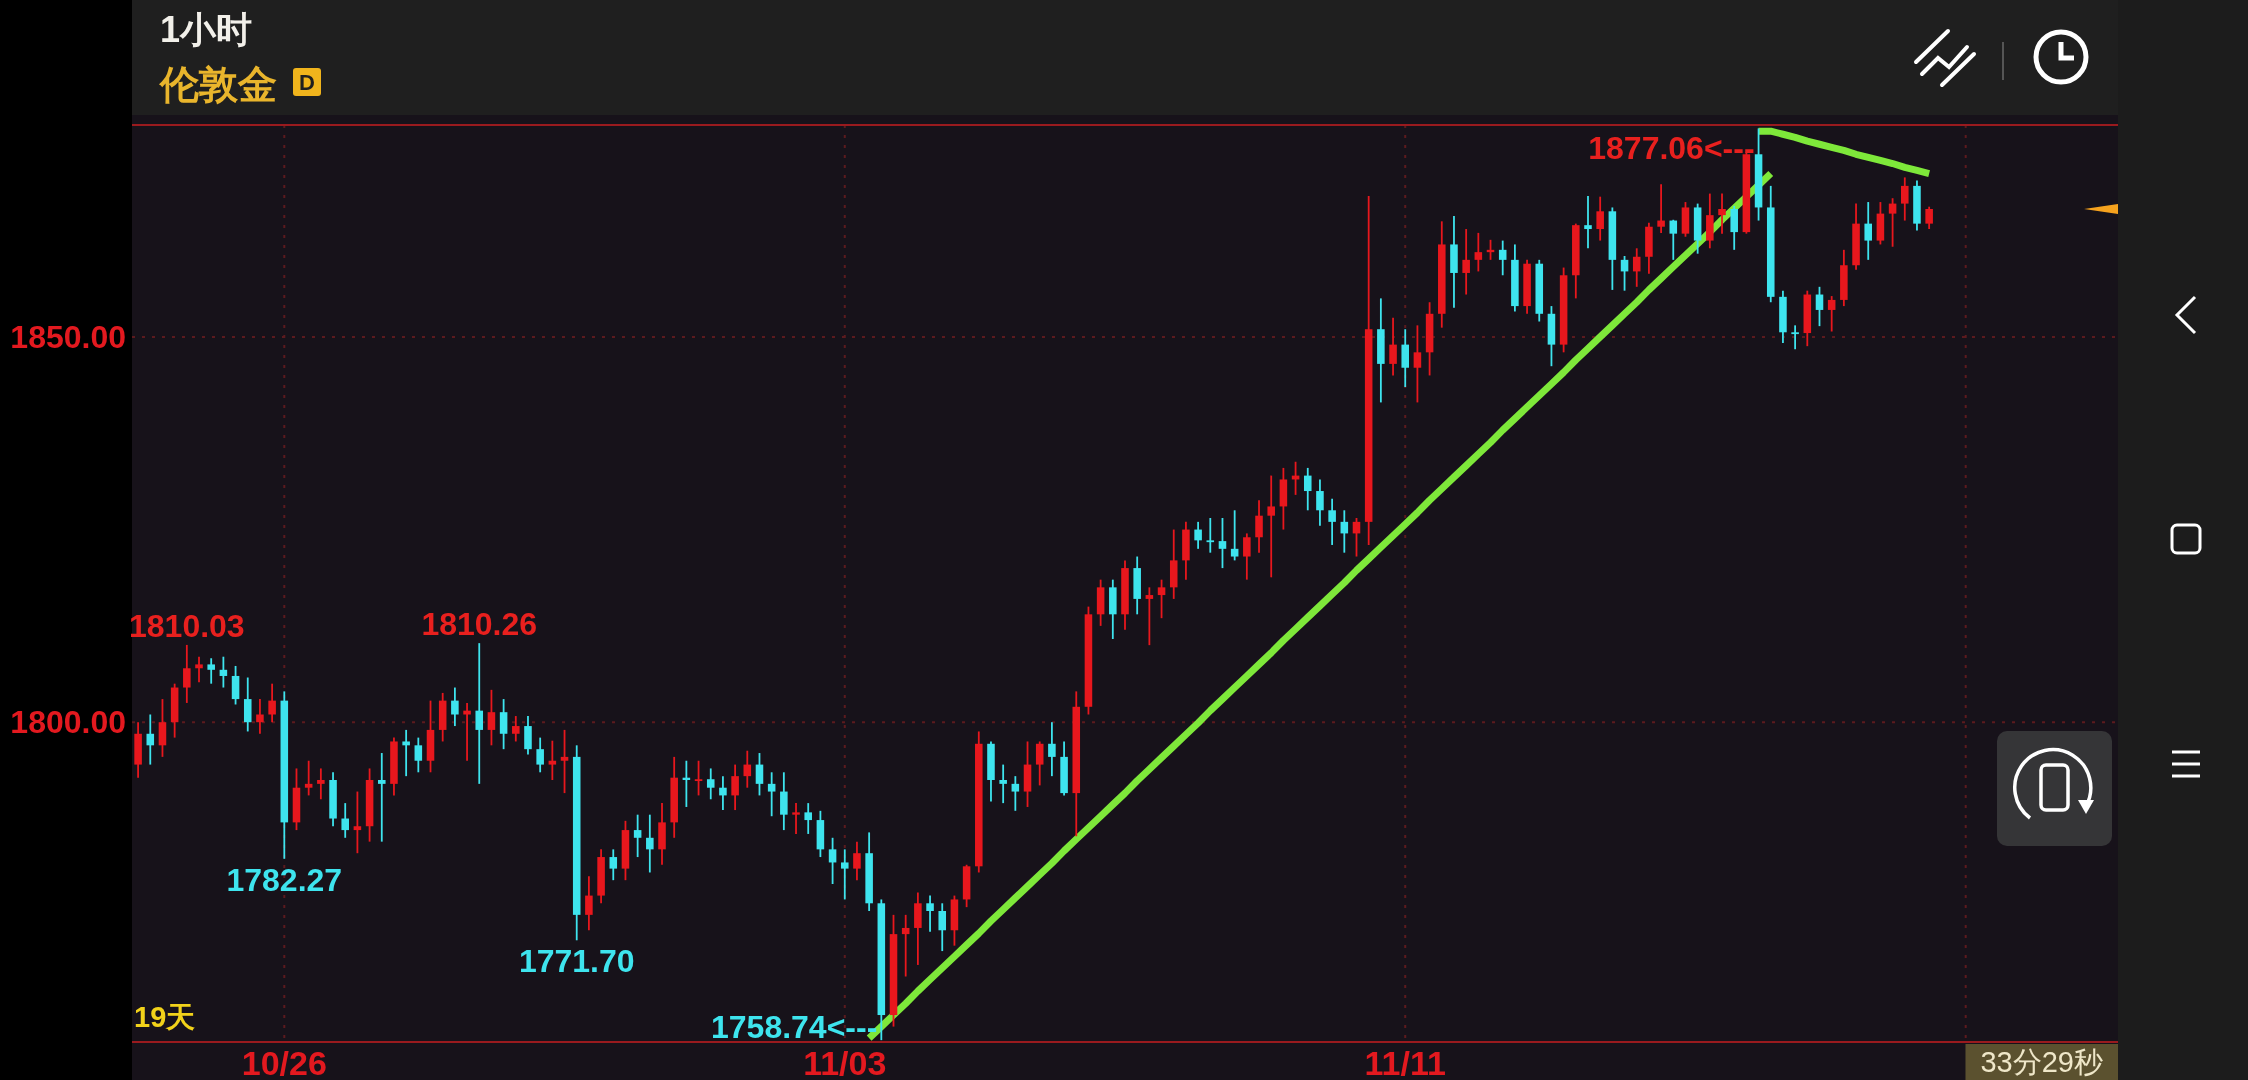 The image size is (2248, 1080). Describe the element at coordinates (2041, 1062) in the screenshot. I see `text: 33分29秒` at that location.